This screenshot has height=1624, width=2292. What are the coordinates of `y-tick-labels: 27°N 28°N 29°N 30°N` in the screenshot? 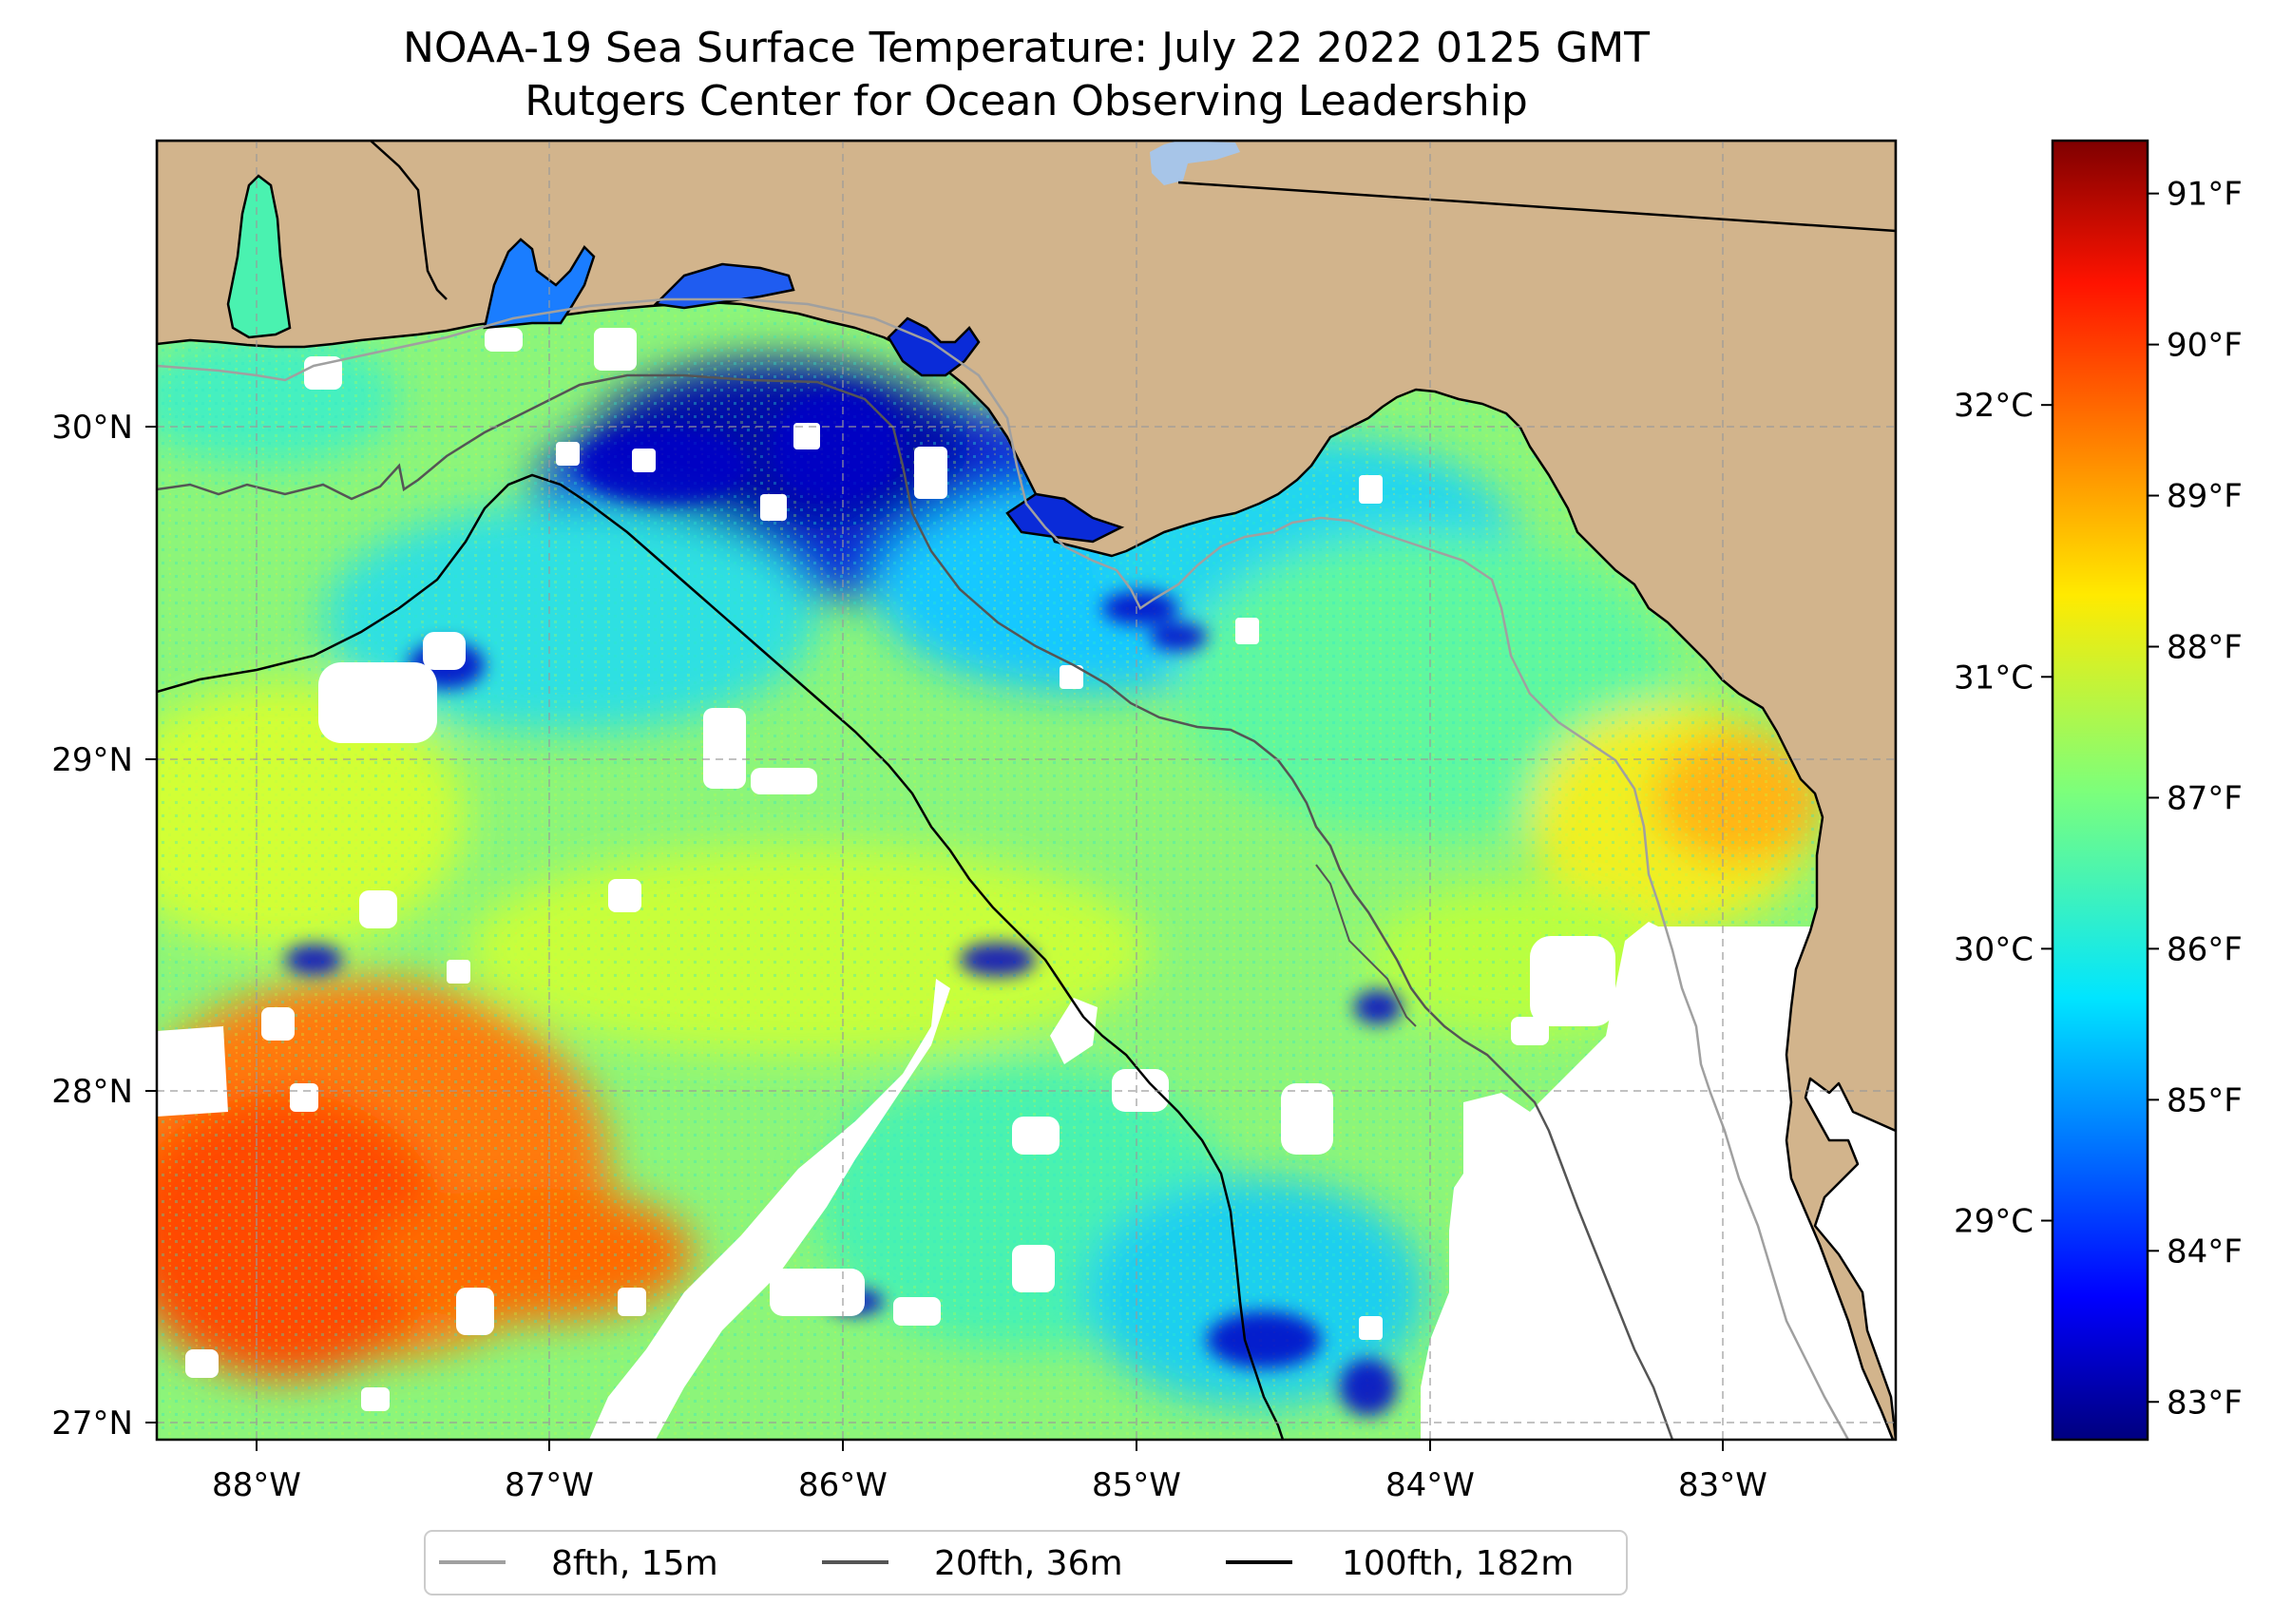 It's located at (92, 925).